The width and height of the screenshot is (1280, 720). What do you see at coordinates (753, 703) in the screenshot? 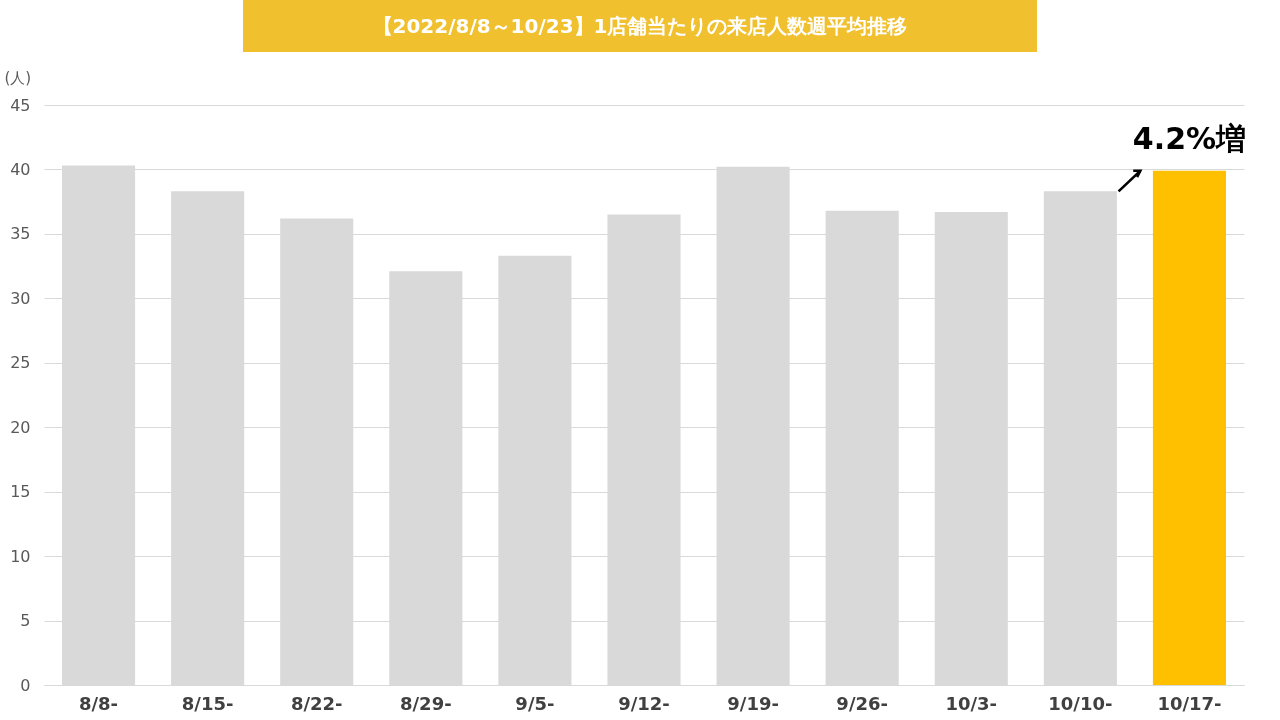
I see `x-tick-label: 9/19-` at bounding box center [753, 703].